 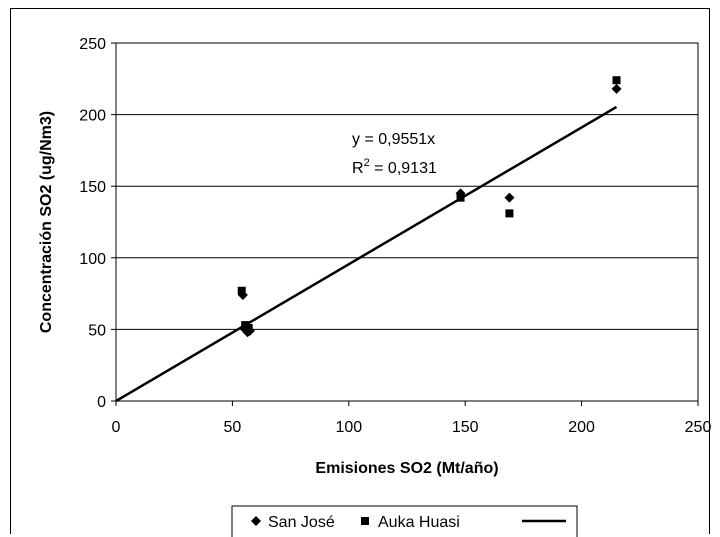 I want to click on legend-marker-auka-huasi, so click(x=365, y=521).